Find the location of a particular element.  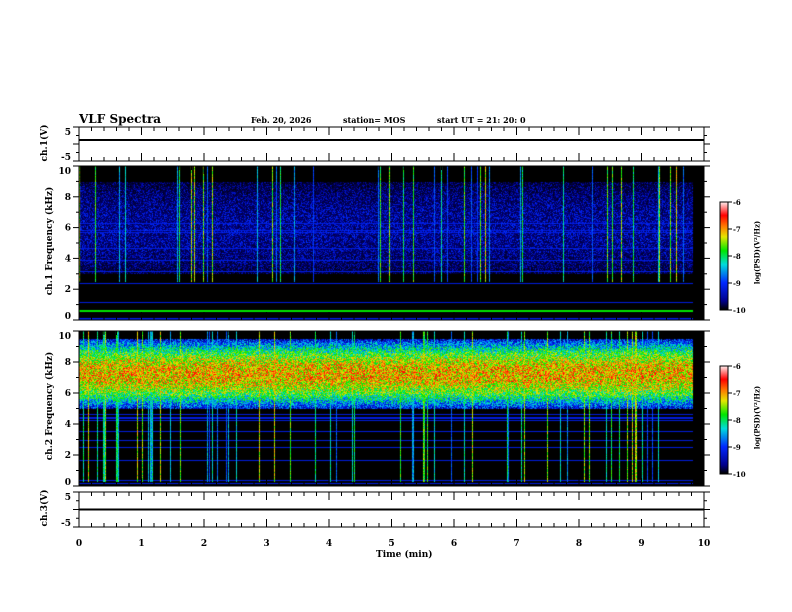

x-tick-label: 6 is located at coordinates (454, 544).